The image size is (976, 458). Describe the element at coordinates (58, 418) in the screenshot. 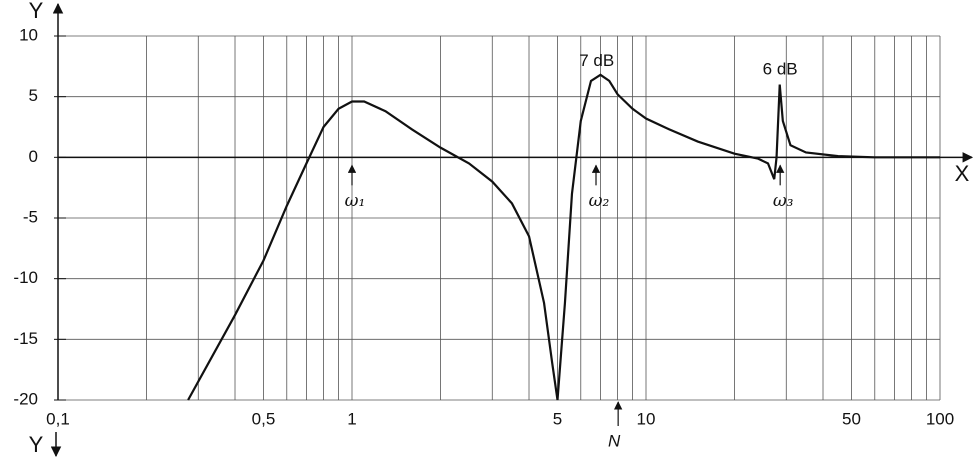

I see `x-tick-label: 0,1` at that location.